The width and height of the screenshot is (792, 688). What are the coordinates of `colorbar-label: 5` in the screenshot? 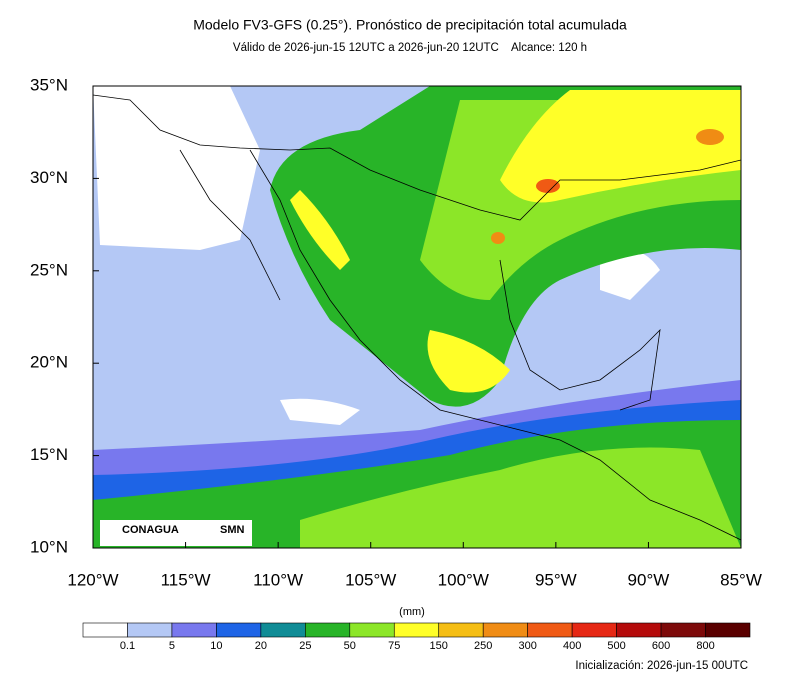 It's located at (172, 646).